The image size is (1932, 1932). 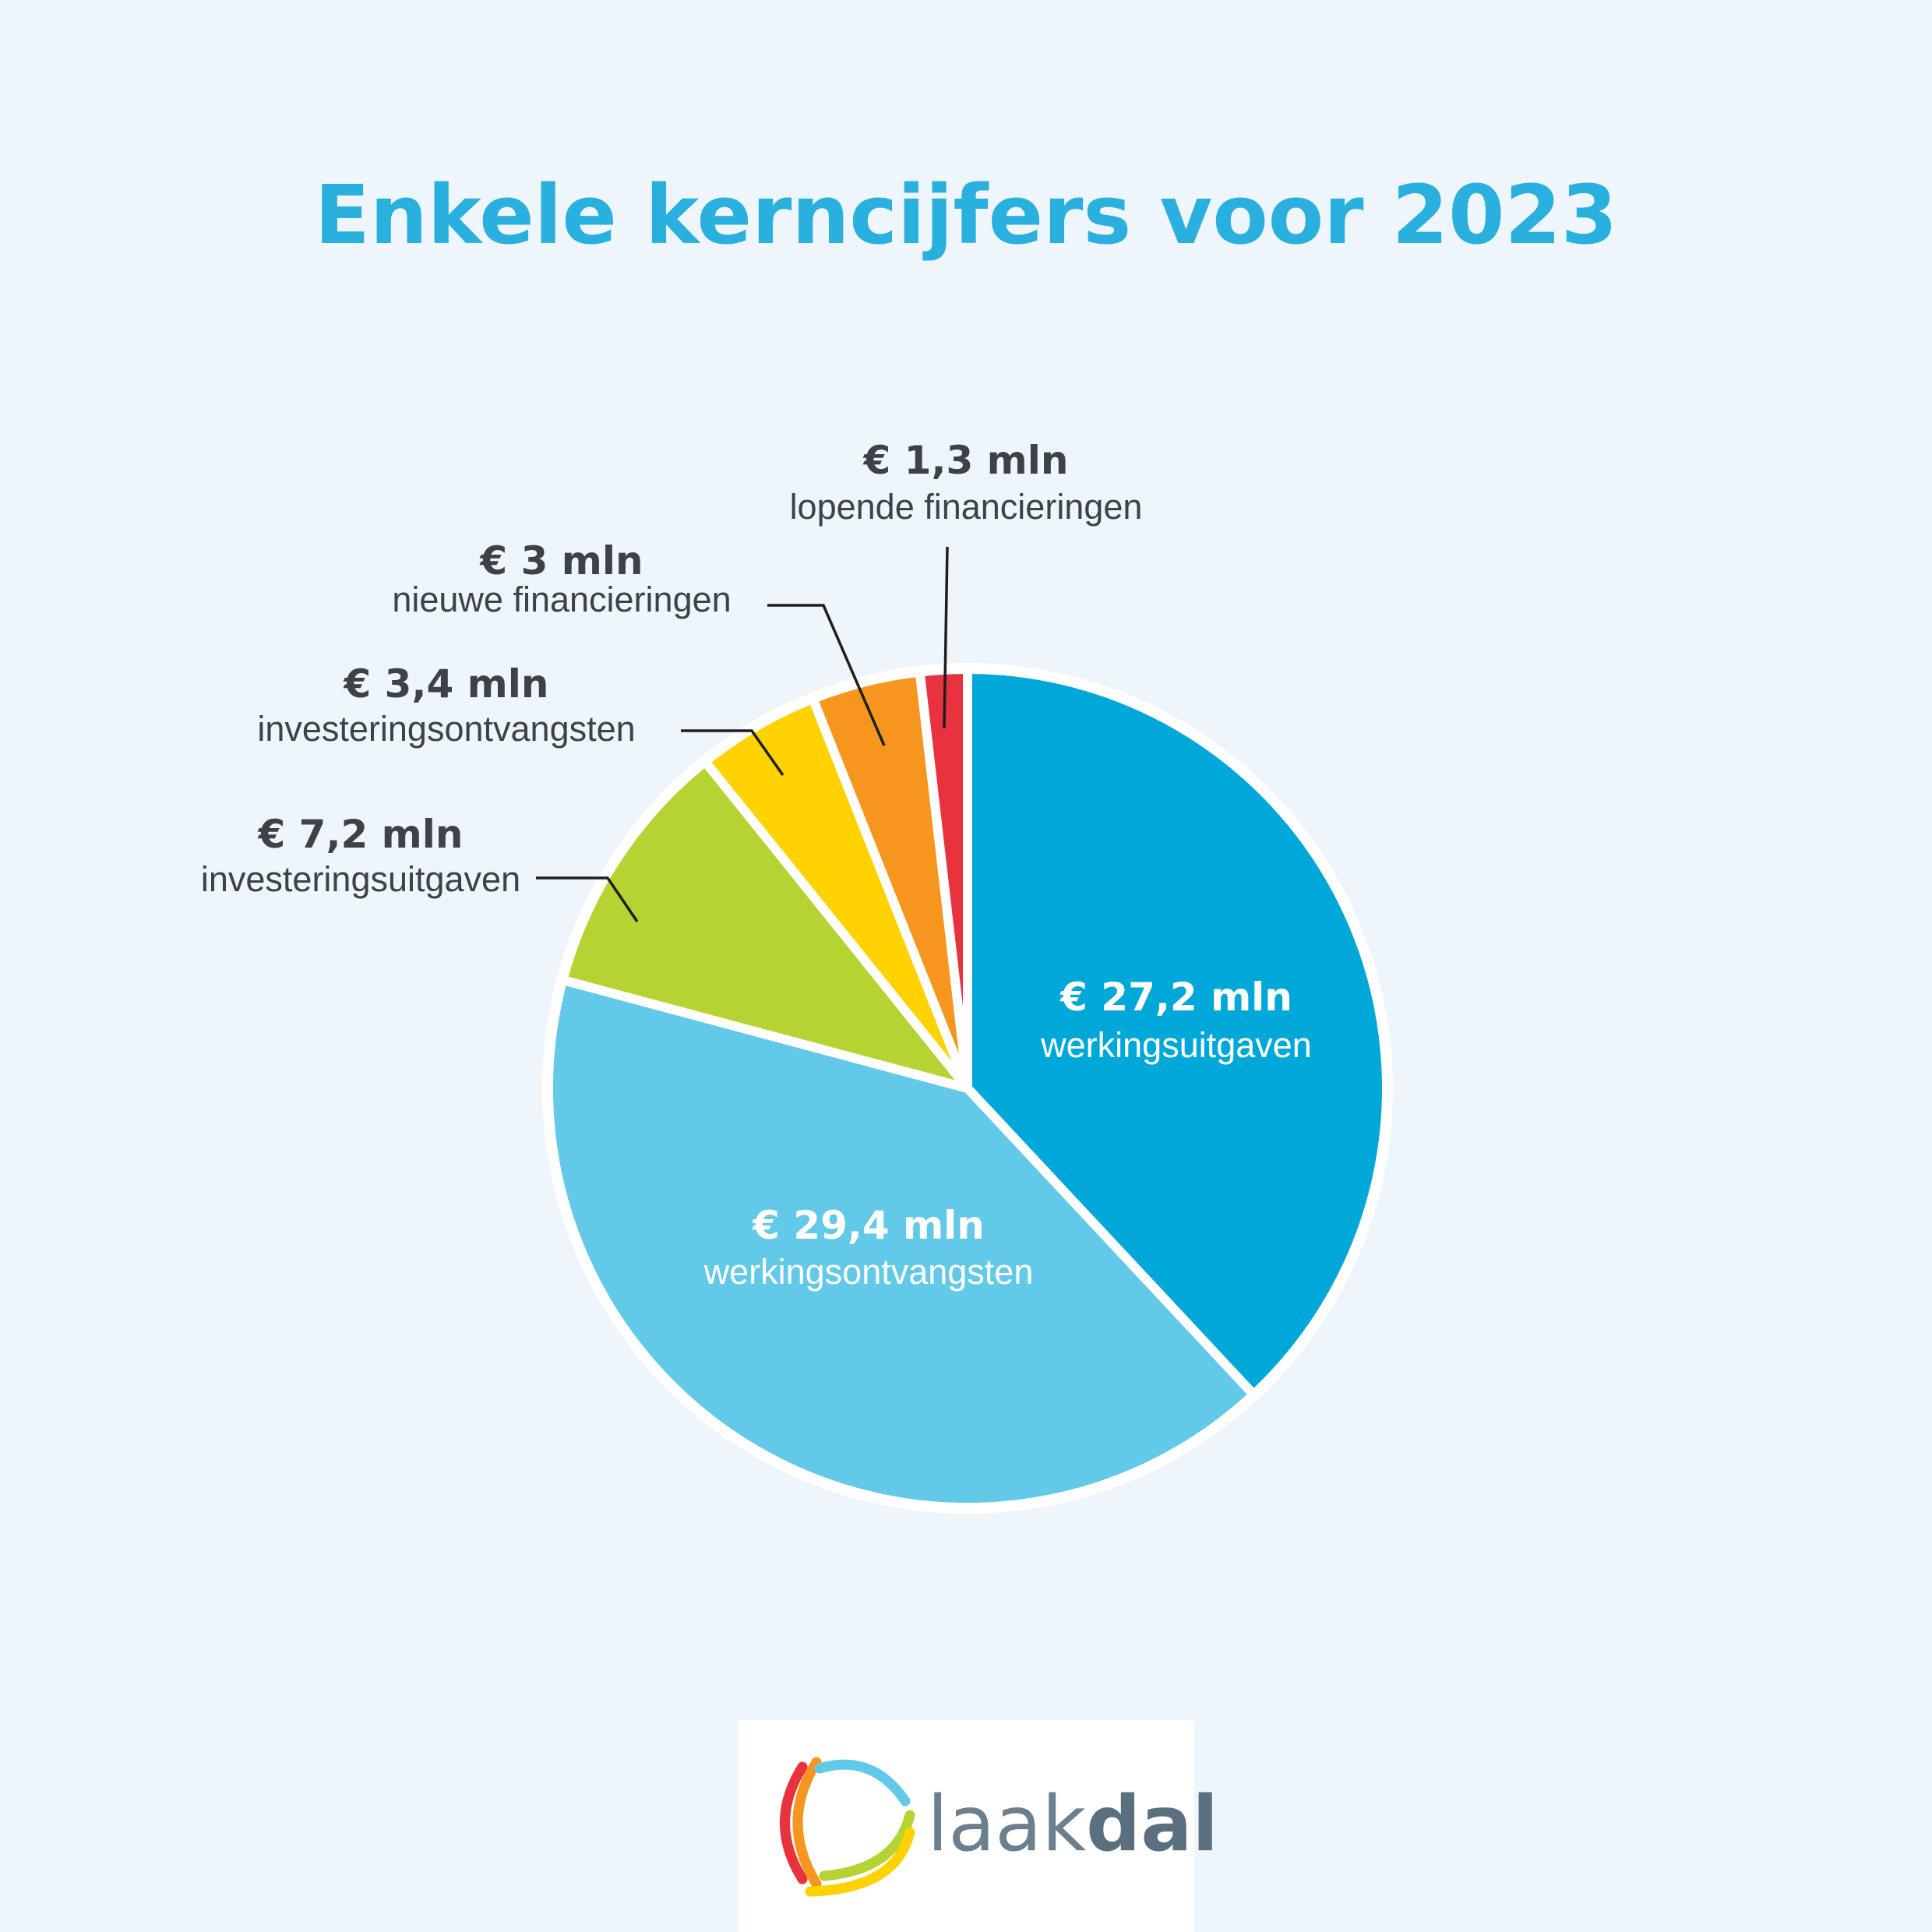 I want to click on chart-title: Enkele kerncijfers voor 2023, so click(x=966, y=215).